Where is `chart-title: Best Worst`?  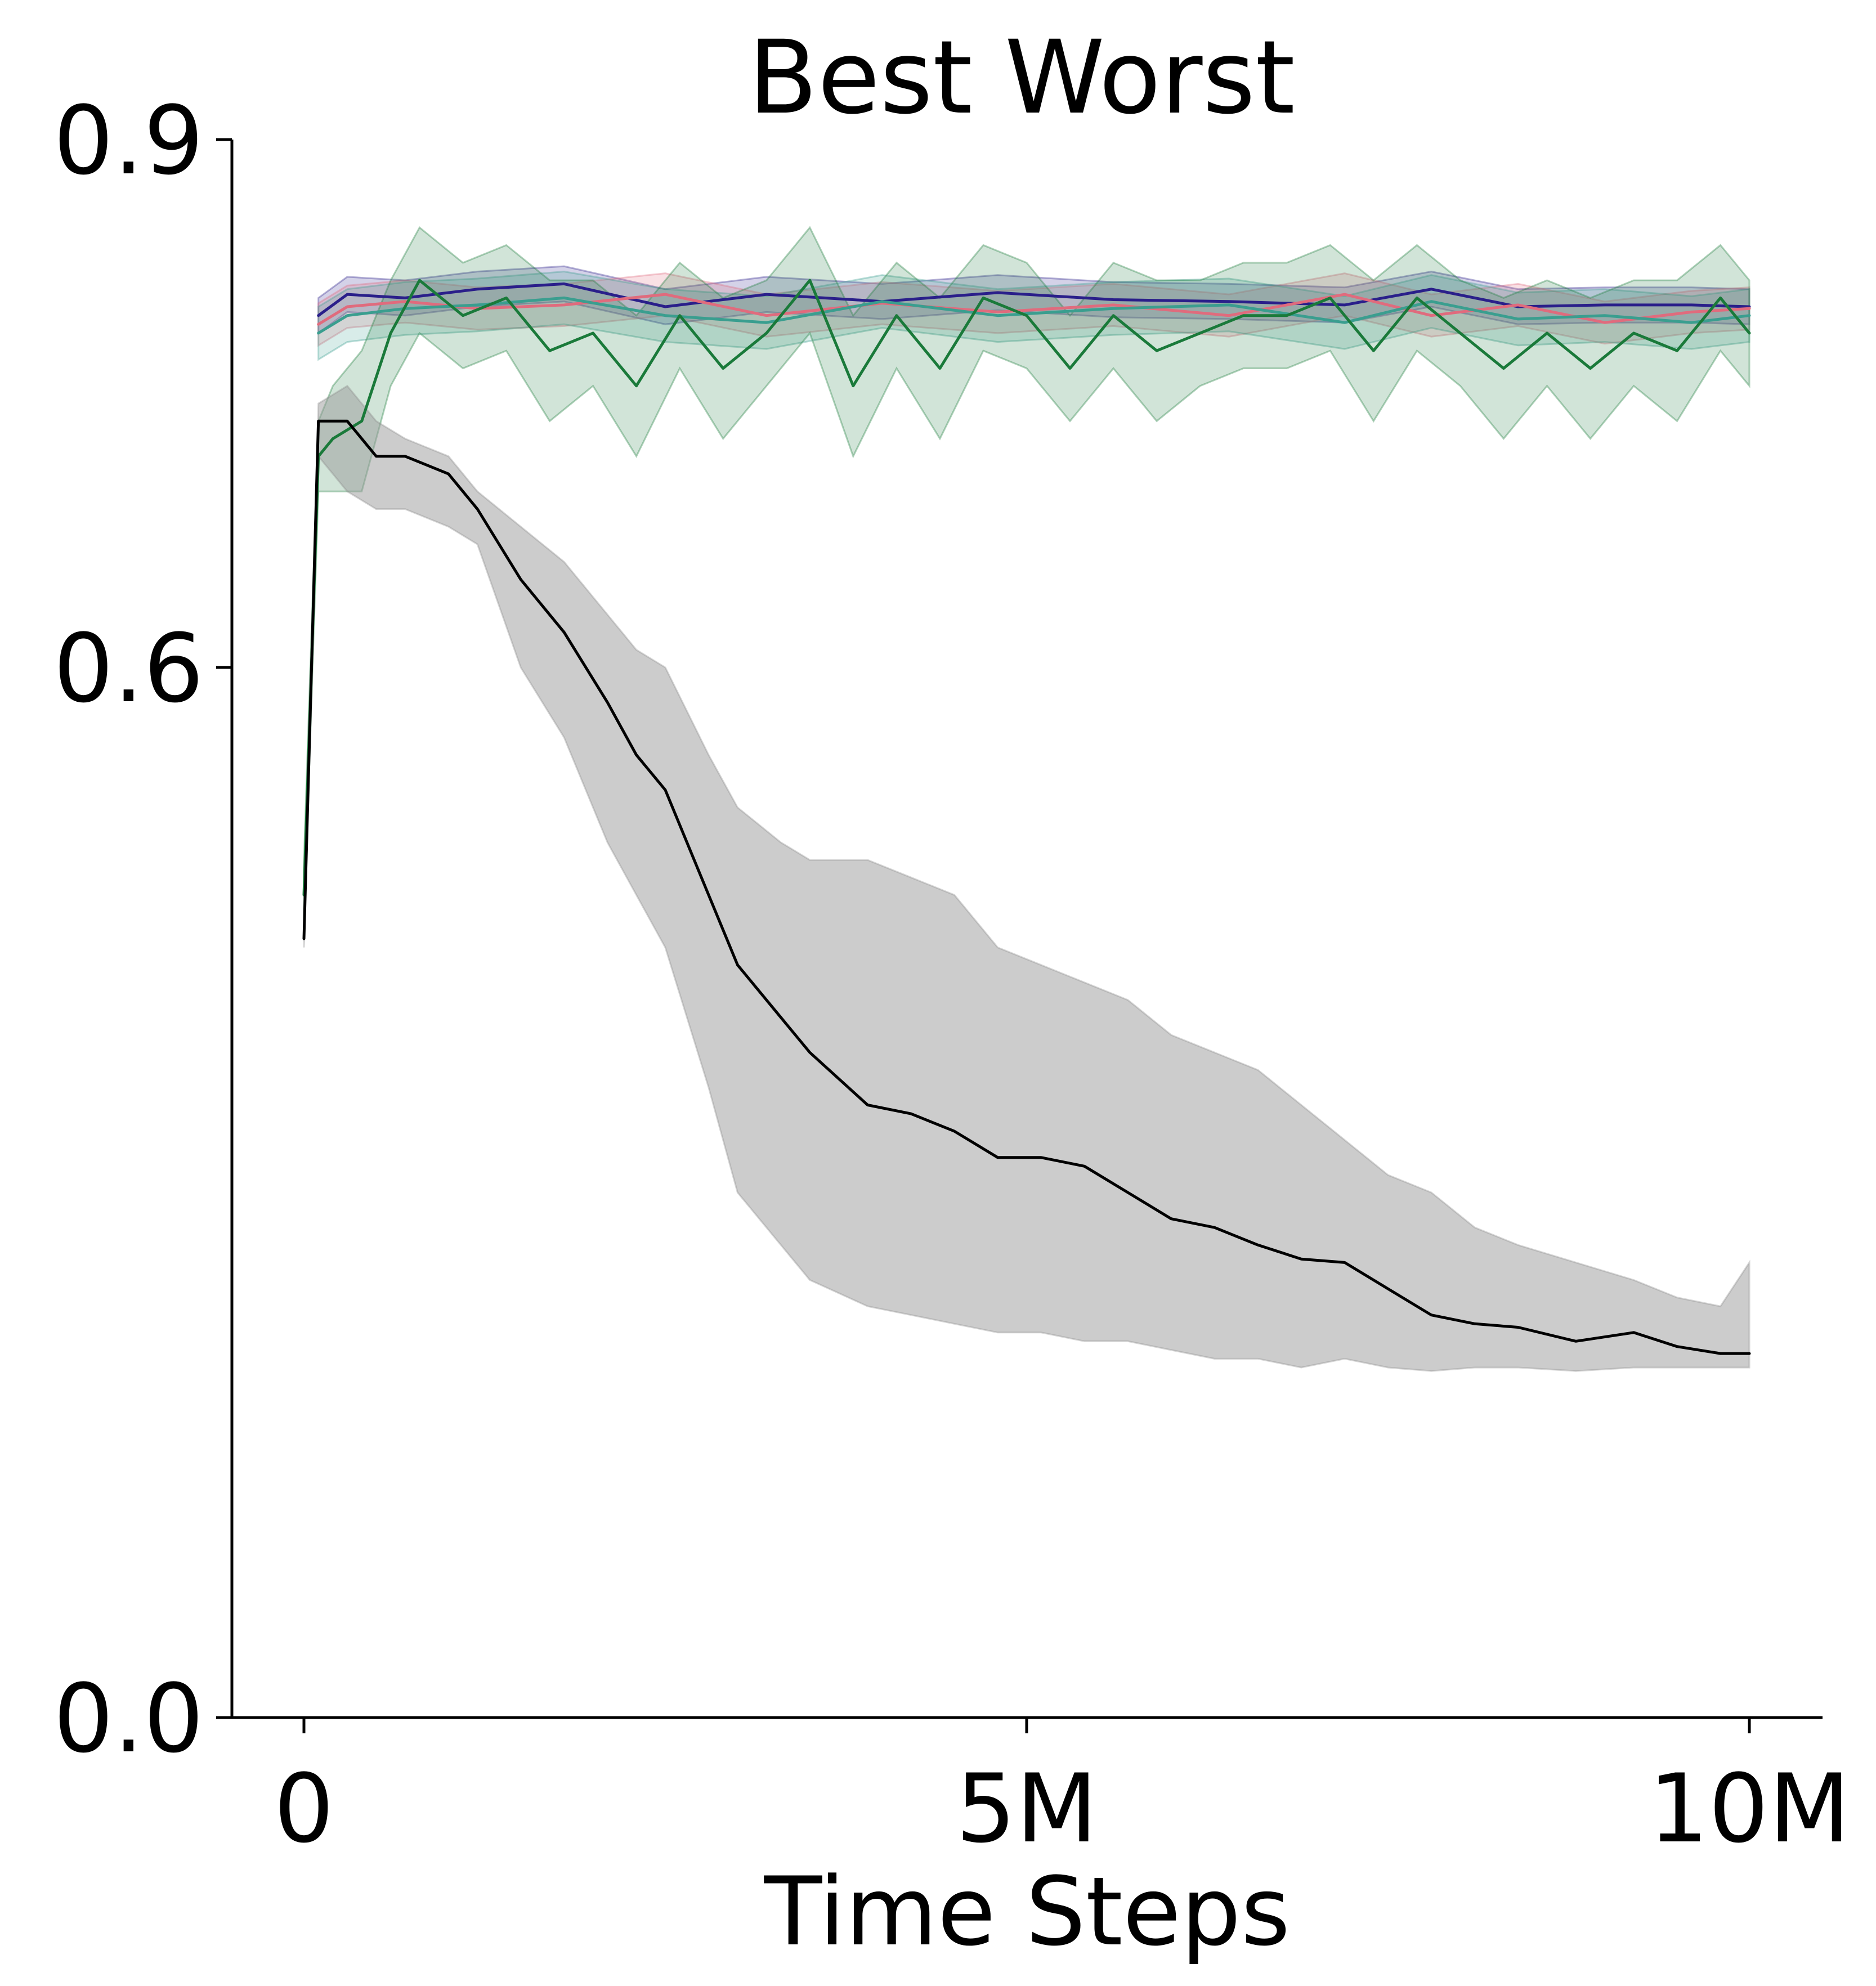 chart-title: Best Worst is located at coordinates (1021, 78).